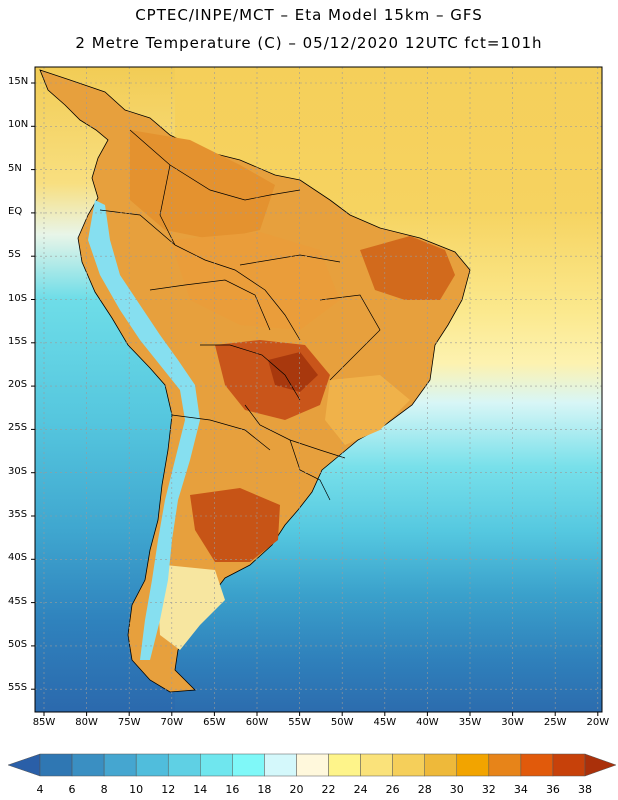 The width and height of the screenshot is (618, 800). What do you see at coordinates (360, 789) in the screenshot?
I see `colorbar-label: 24` at bounding box center [360, 789].